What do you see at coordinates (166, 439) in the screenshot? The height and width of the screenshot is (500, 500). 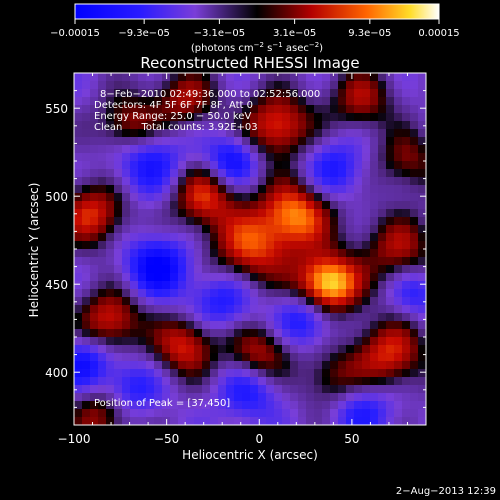 I see `x-tick-label: −50` at bounding box center [166, 439].